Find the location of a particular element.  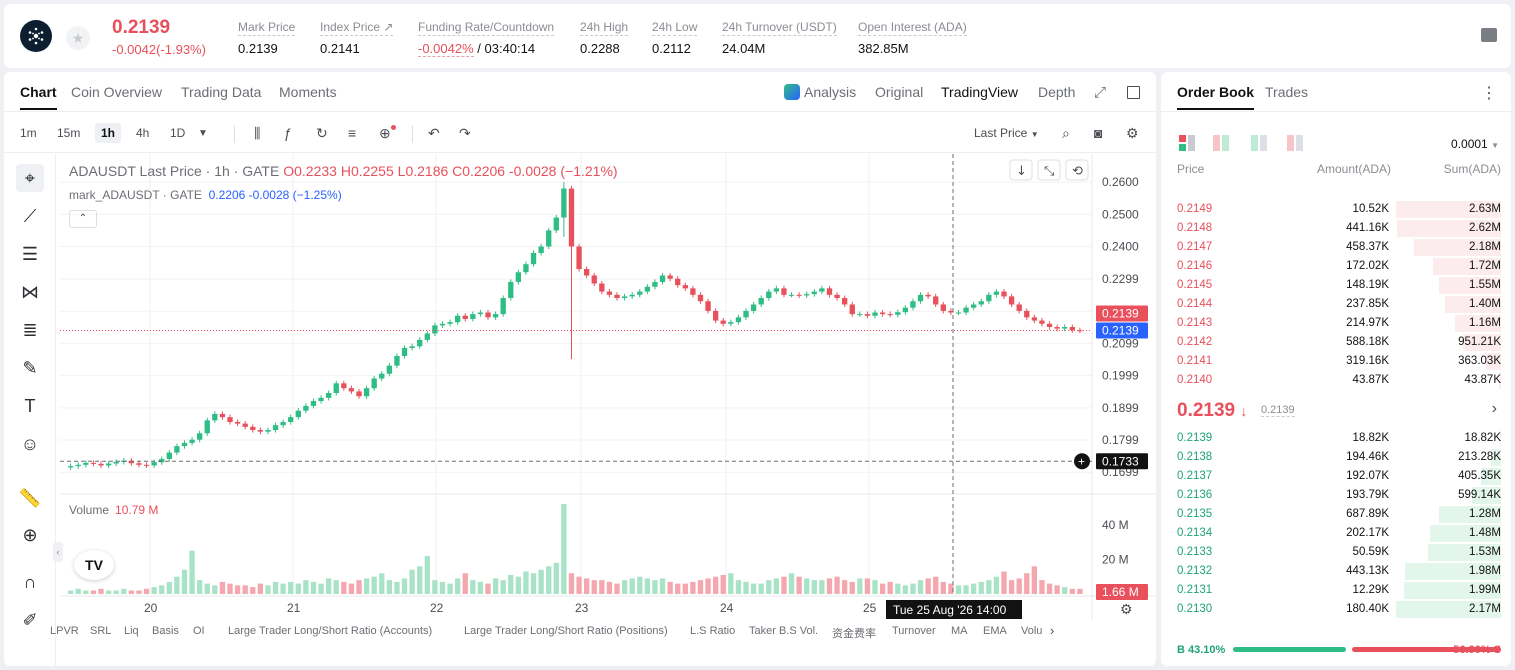

book-icon is located at coordinates (1489, 35).